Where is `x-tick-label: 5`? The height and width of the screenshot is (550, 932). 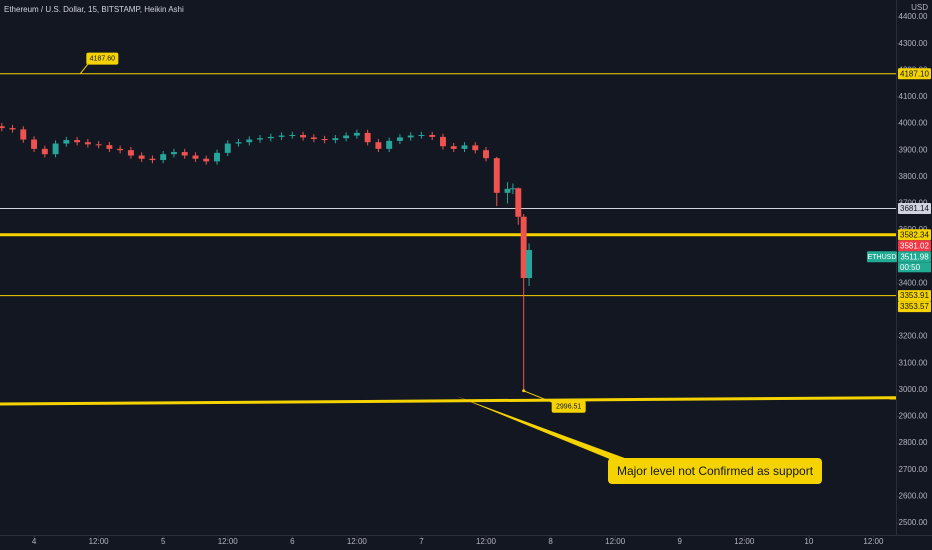 x-tick-label: 5 is located at coordinates (163, 541).